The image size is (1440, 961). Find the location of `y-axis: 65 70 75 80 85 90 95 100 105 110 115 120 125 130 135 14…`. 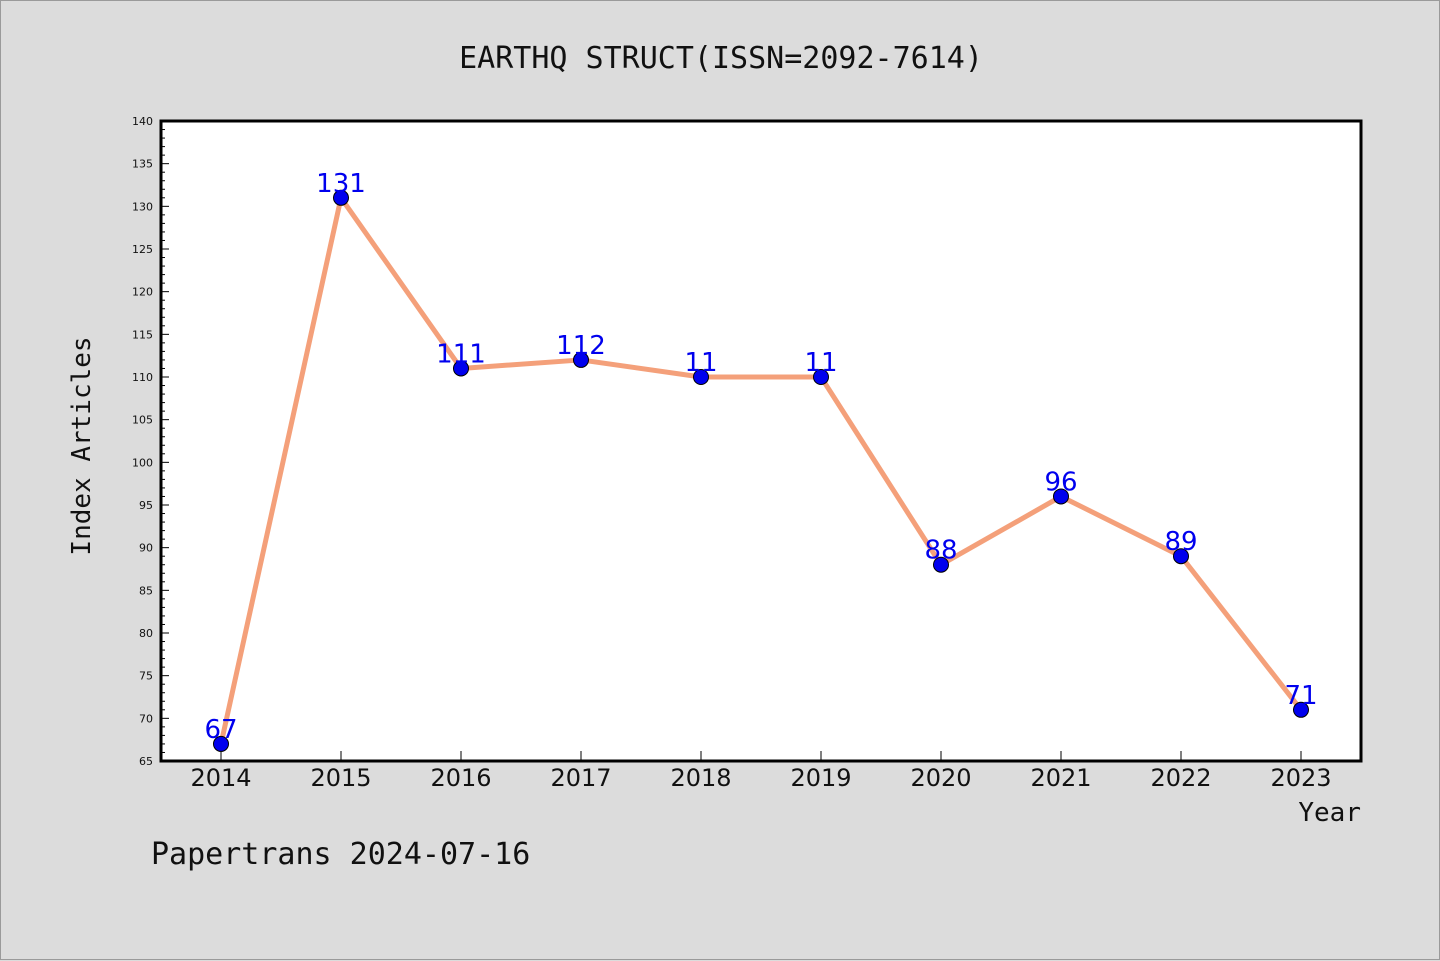

y-axis: 65 70 75 80 85 90 95 100 105 110 115 120 125 130 135 14… is located at coordinates (150, 441).